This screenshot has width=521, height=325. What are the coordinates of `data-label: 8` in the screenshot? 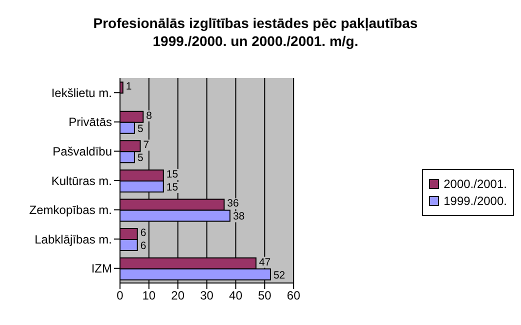 It's located at (149, 116).